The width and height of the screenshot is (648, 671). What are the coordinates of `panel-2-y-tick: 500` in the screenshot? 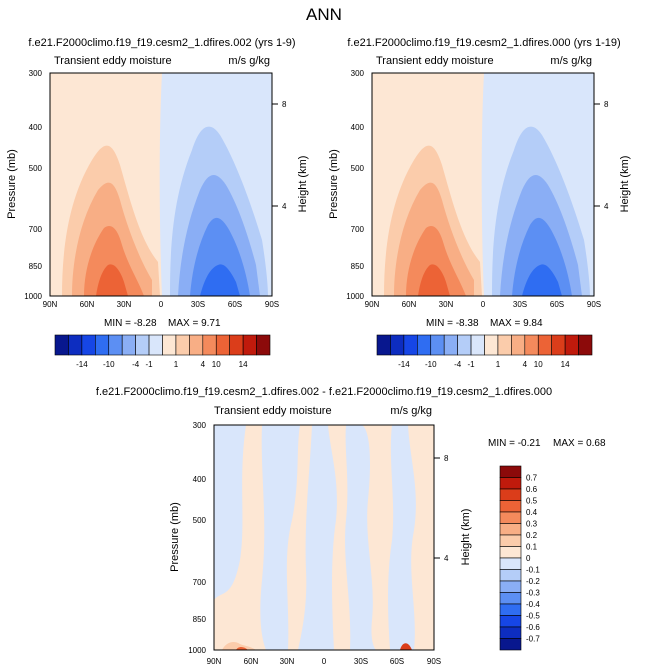 It's located at (358, 168).